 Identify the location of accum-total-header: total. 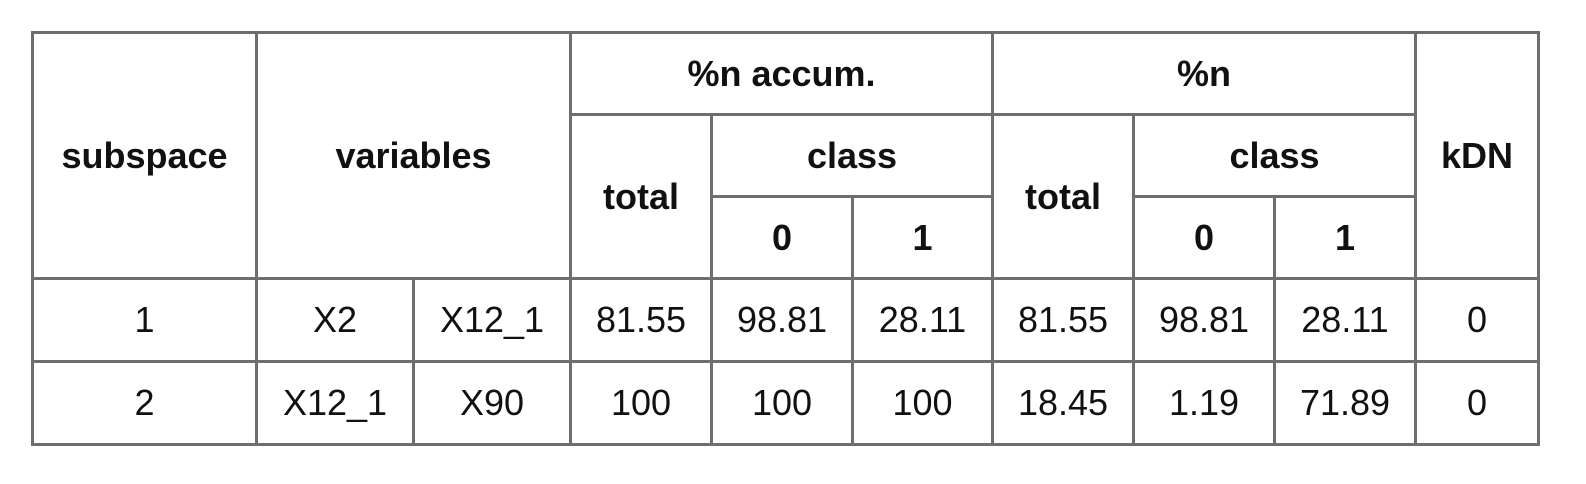
(641, 196).